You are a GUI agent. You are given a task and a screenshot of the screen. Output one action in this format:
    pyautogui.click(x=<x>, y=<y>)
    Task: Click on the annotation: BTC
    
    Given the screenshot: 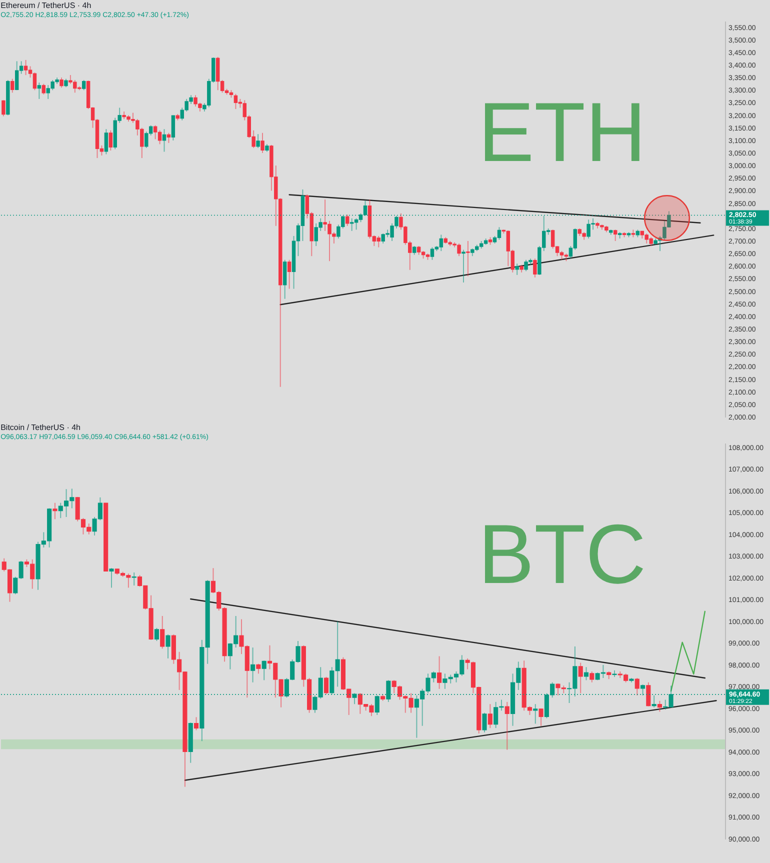 What is the action you would take?
    pyautogui.click(x=562, y=553)
    